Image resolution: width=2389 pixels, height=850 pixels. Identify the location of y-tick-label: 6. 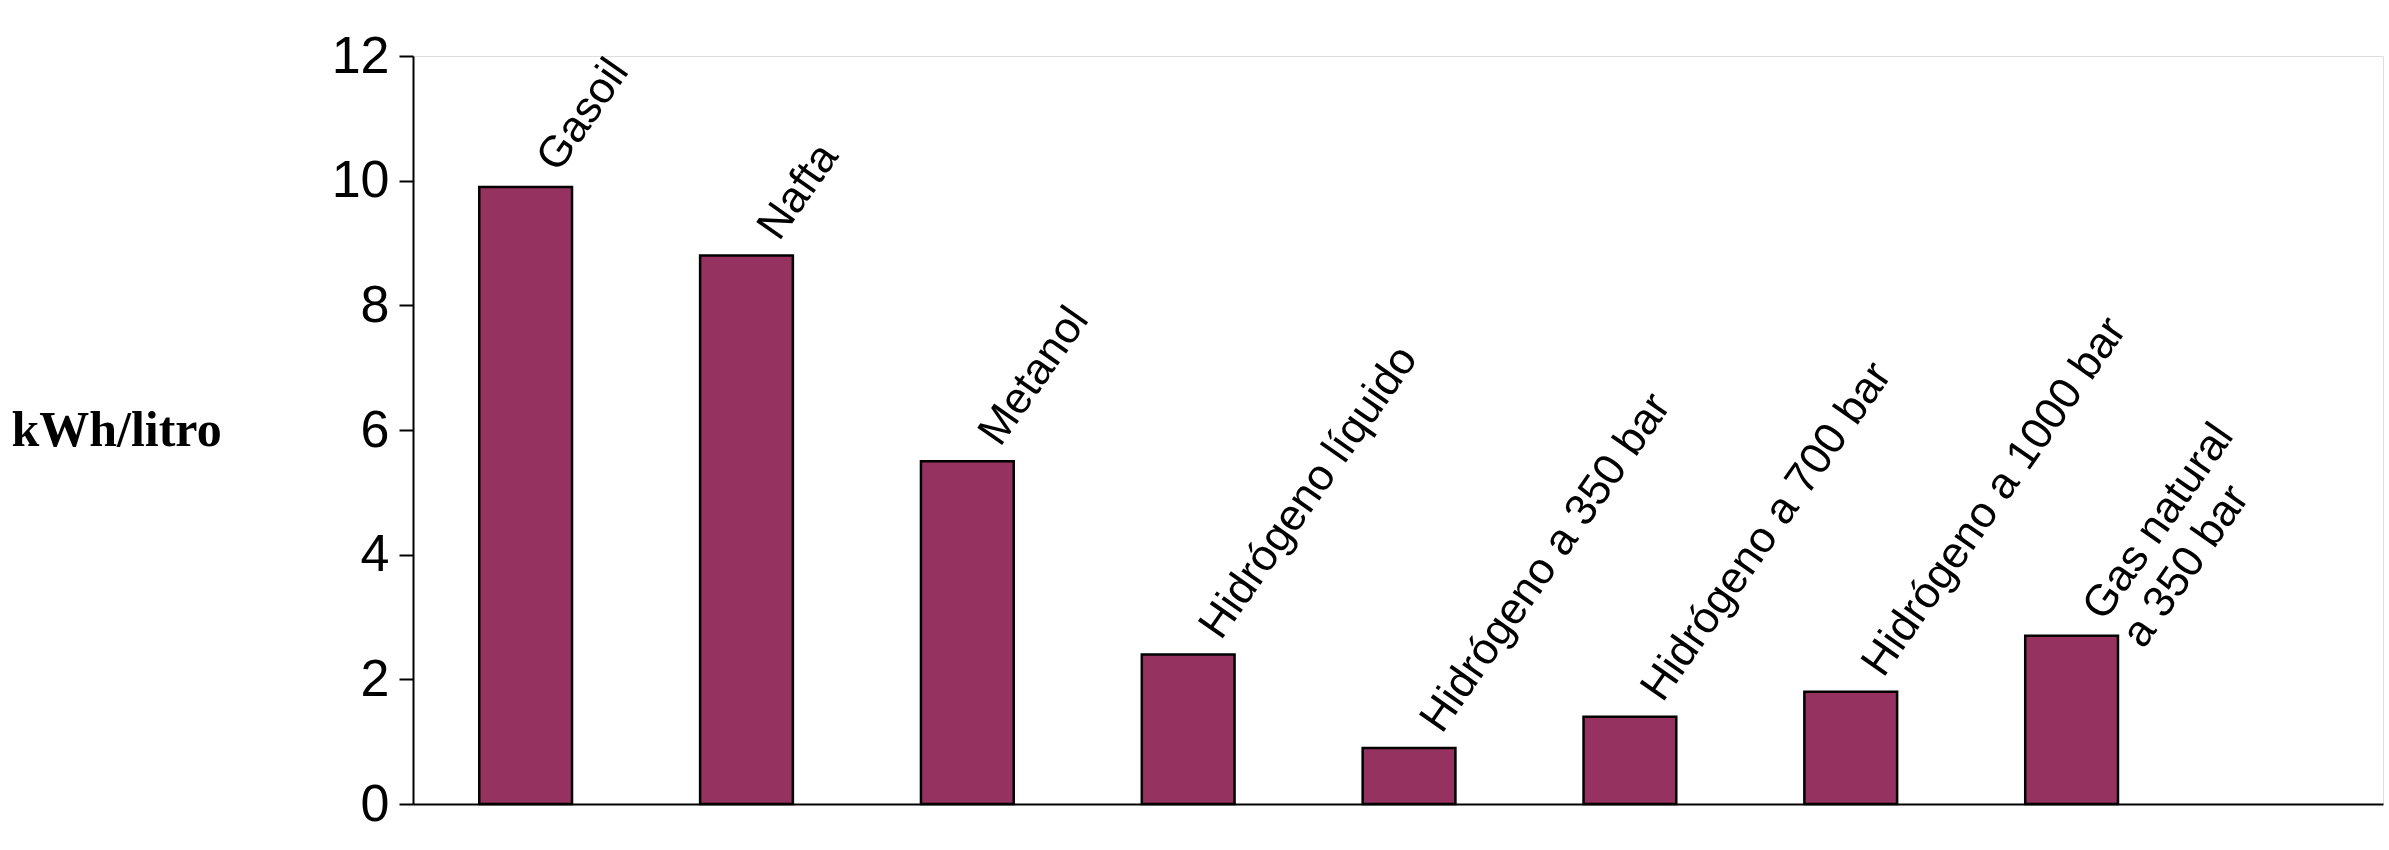
(375, 428).